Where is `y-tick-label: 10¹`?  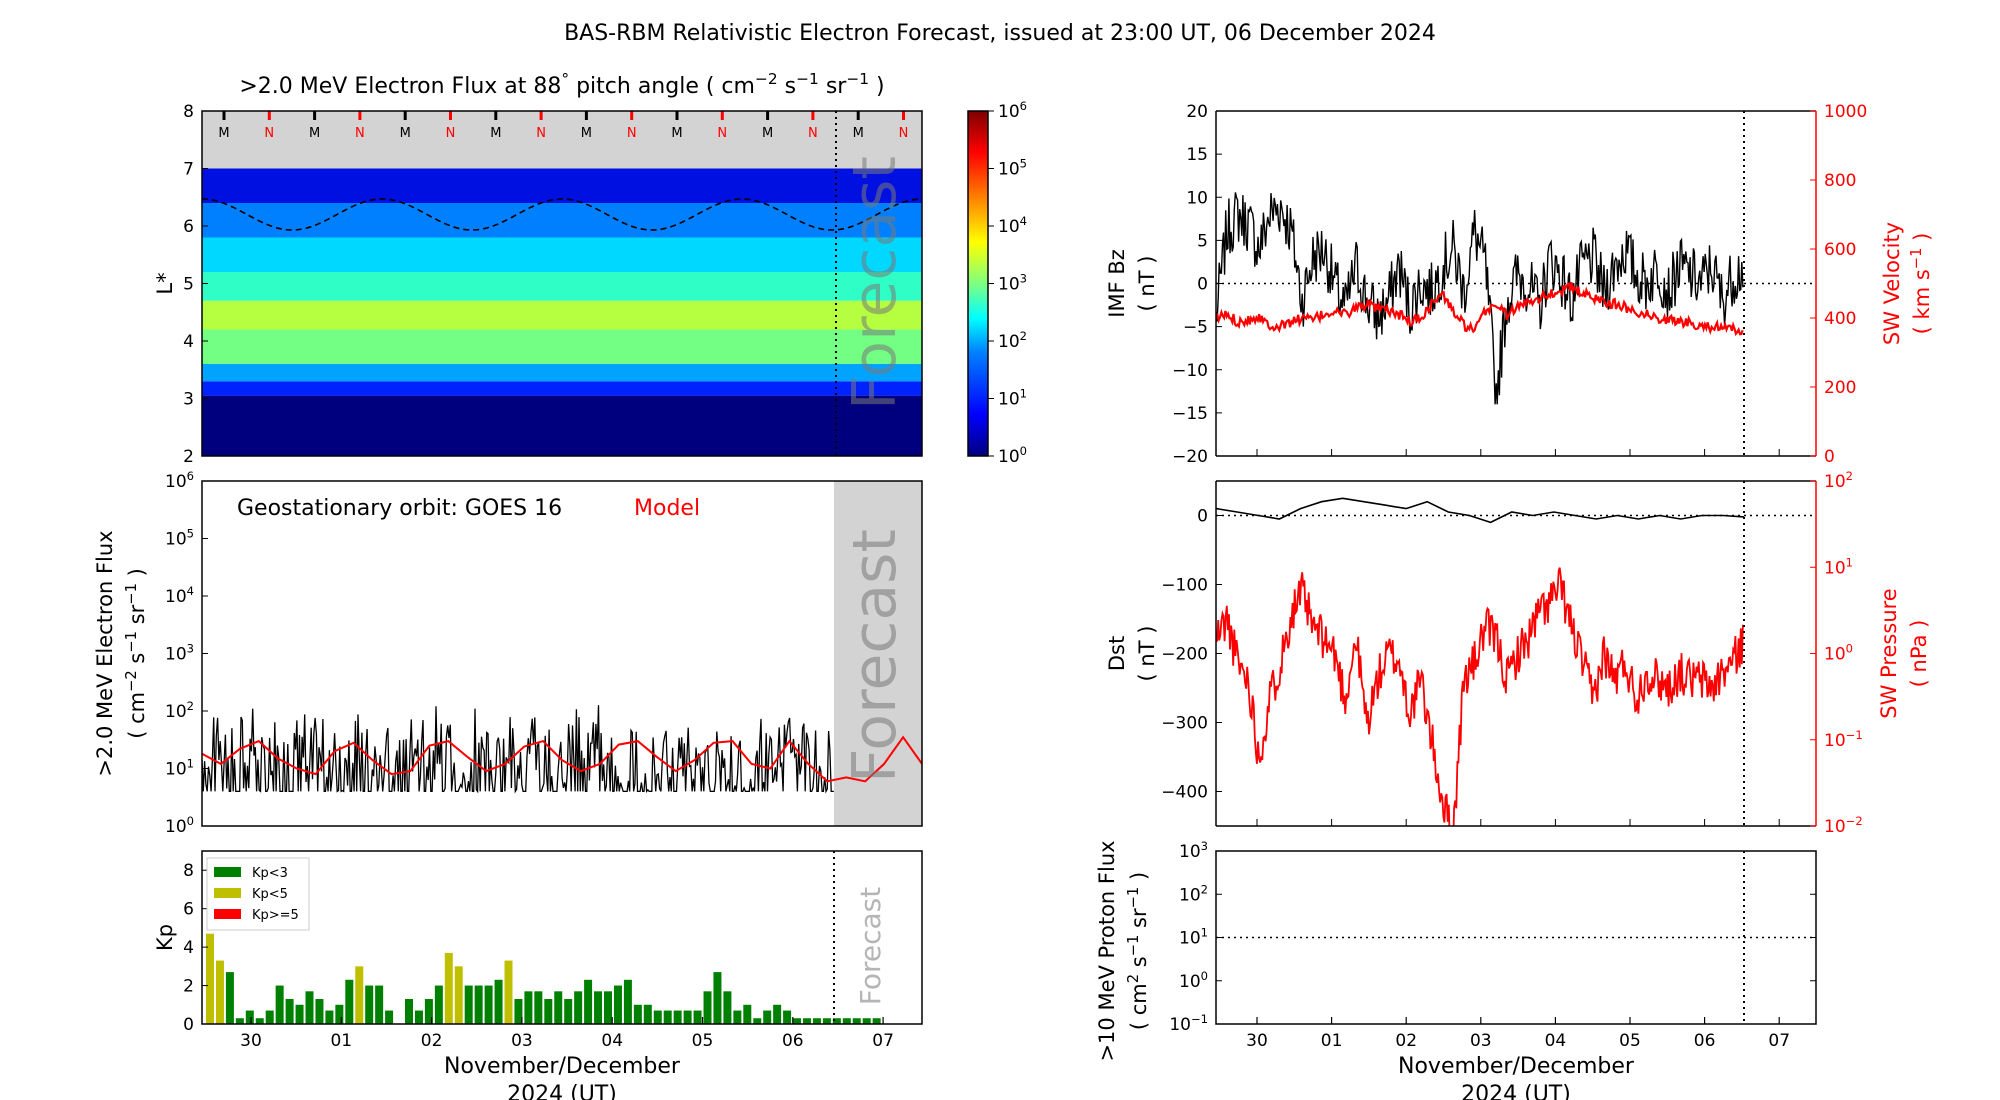
y-tick-label: 10¹ is located at coordinates (1193, 937).